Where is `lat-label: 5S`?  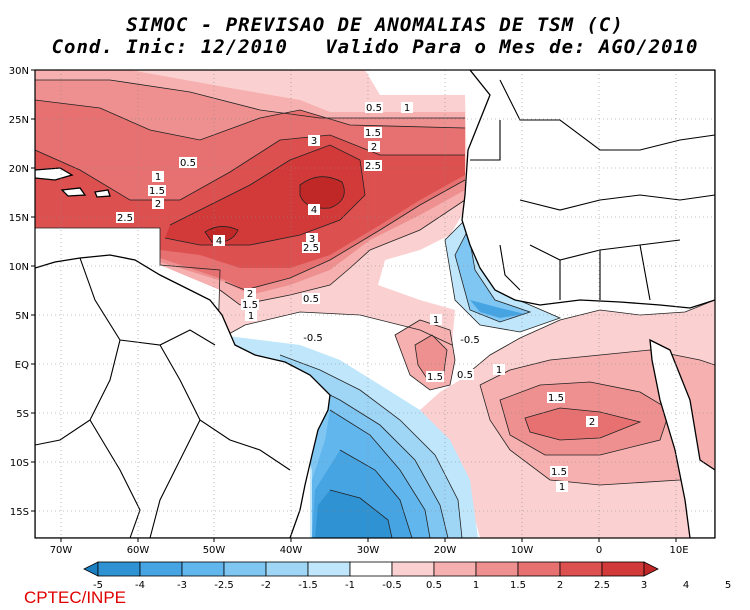
lat-label: 5S is located at coordinates (22, 414).